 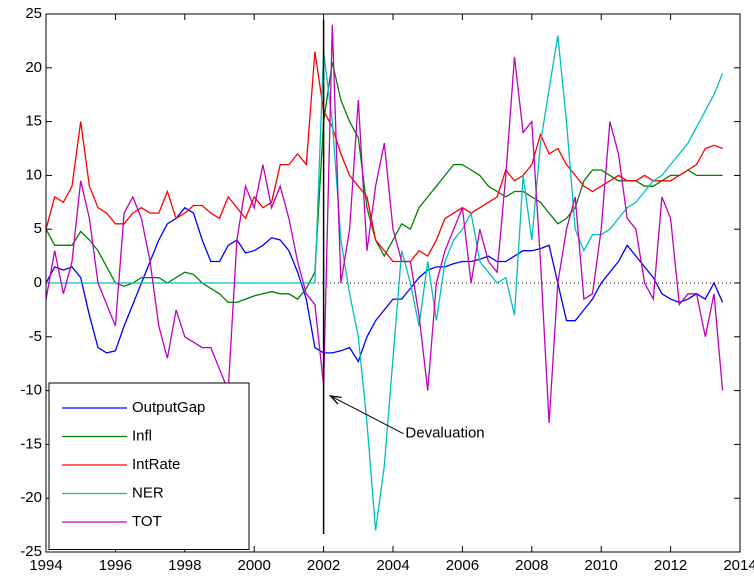 What do you see at coordinates (444, 433) in the screenshot?
I see `annotation: Devaluation` at bounding box center [444, 433].